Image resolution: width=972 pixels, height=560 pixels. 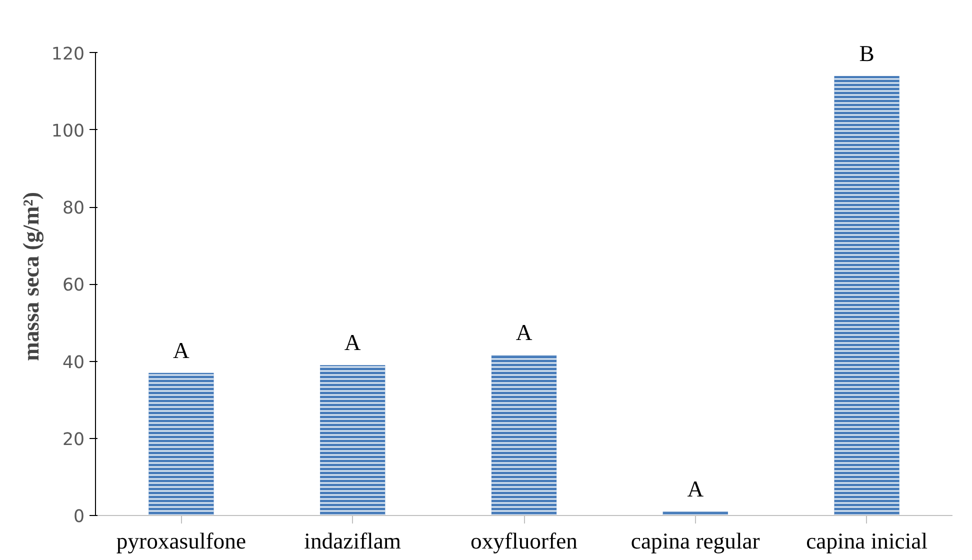 I want to click on y-tick-label: 80, so click(x=73, y=208).